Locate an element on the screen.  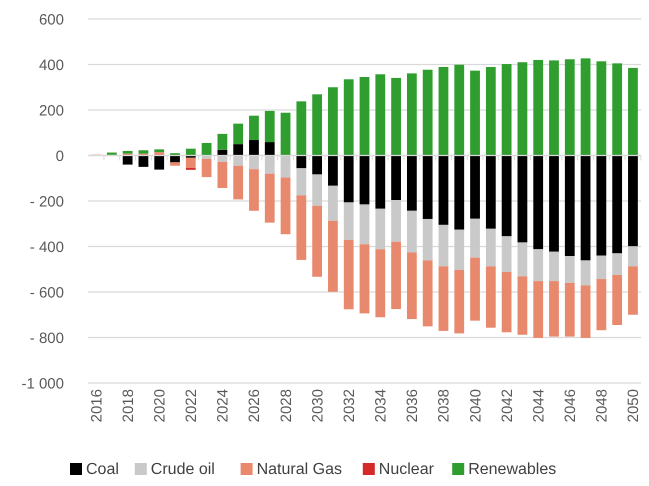
x-tick-label: 2032 is located at coordinates (349, 405).